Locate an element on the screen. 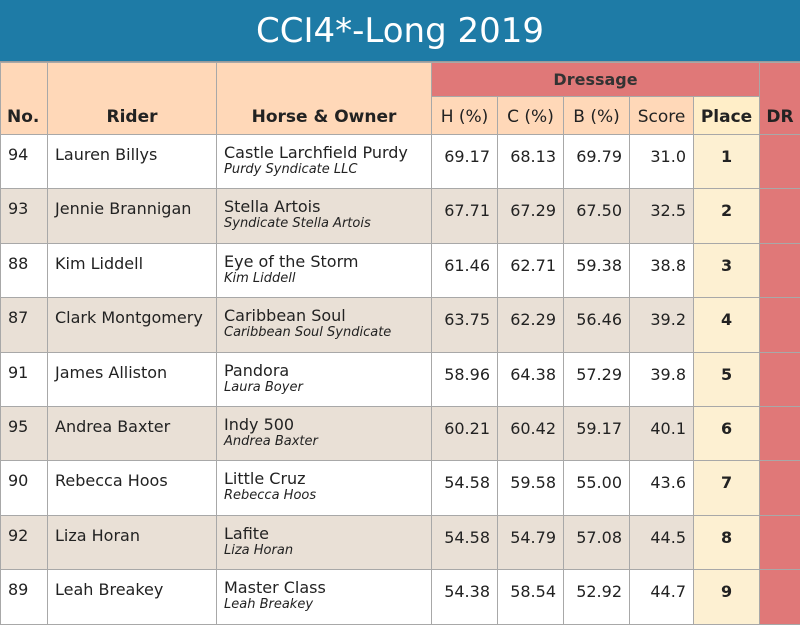 The image size is (800, 625). header-dr: DR is located at coordinates (780, 99).